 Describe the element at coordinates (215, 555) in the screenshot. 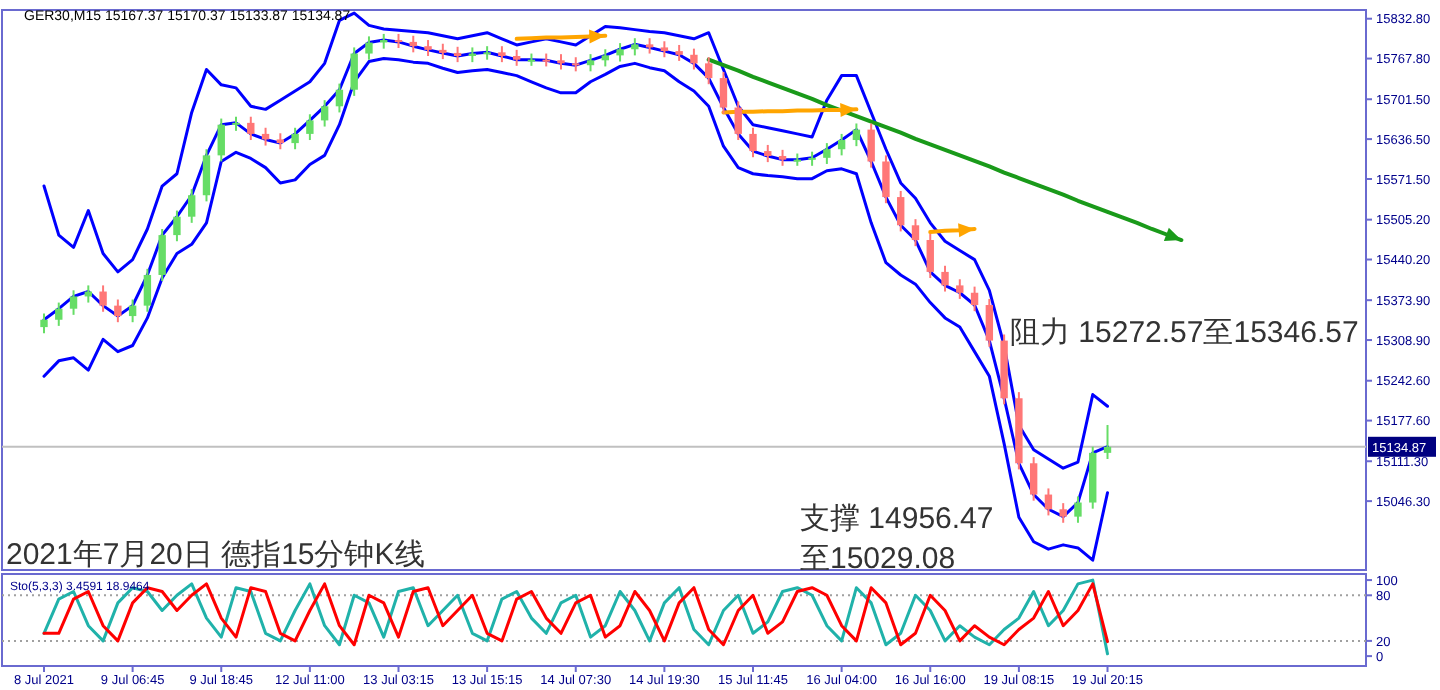

I see `annotation: 2021年7月20日 德指15分钟K线` at that location.